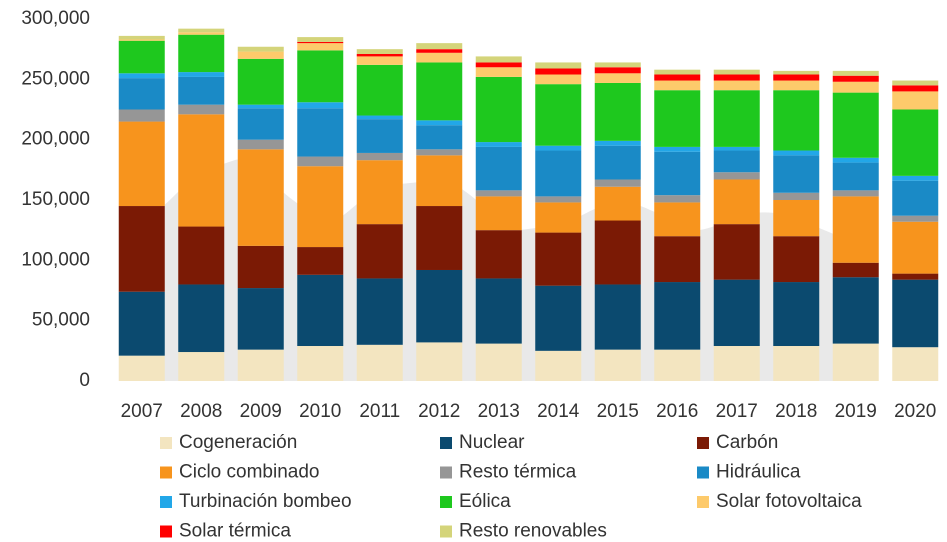  I want to click on legend-label: Turbinación bombeo, so click(265, 501).